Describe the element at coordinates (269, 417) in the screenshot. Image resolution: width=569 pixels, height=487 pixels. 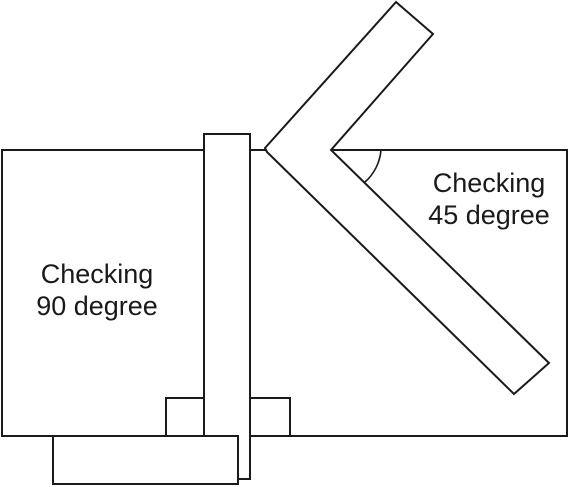
I see `try-square-stock-right` at that location.